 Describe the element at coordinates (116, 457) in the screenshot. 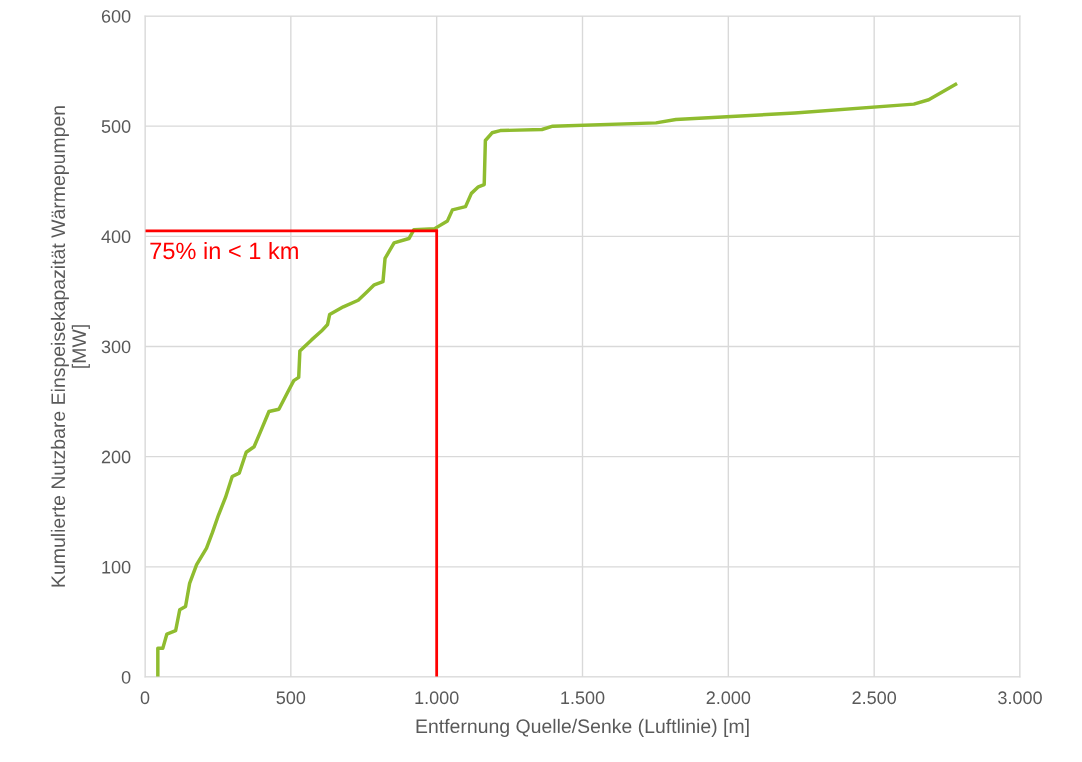

I see `y-tick-label: 200` at that location.